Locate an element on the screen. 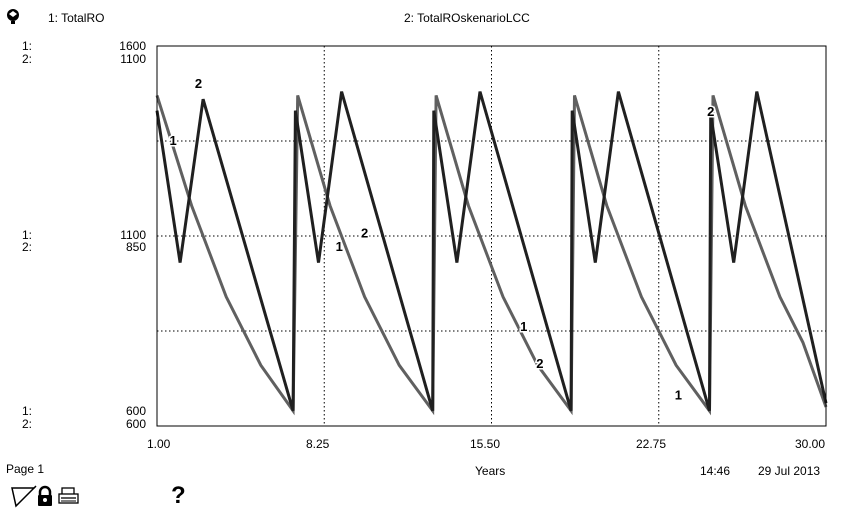 This screenshot has height=517, width=843. print-icon is located at coordinates (69, 497).